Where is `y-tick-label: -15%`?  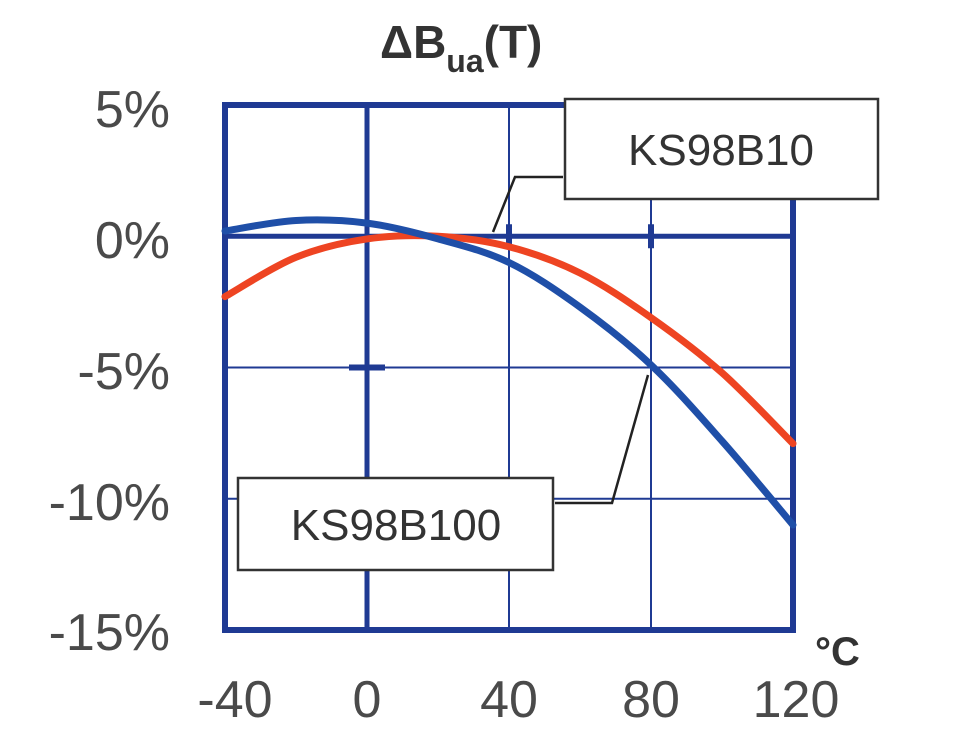
y-tick-label: -15% is located at coordinates (109, 633).